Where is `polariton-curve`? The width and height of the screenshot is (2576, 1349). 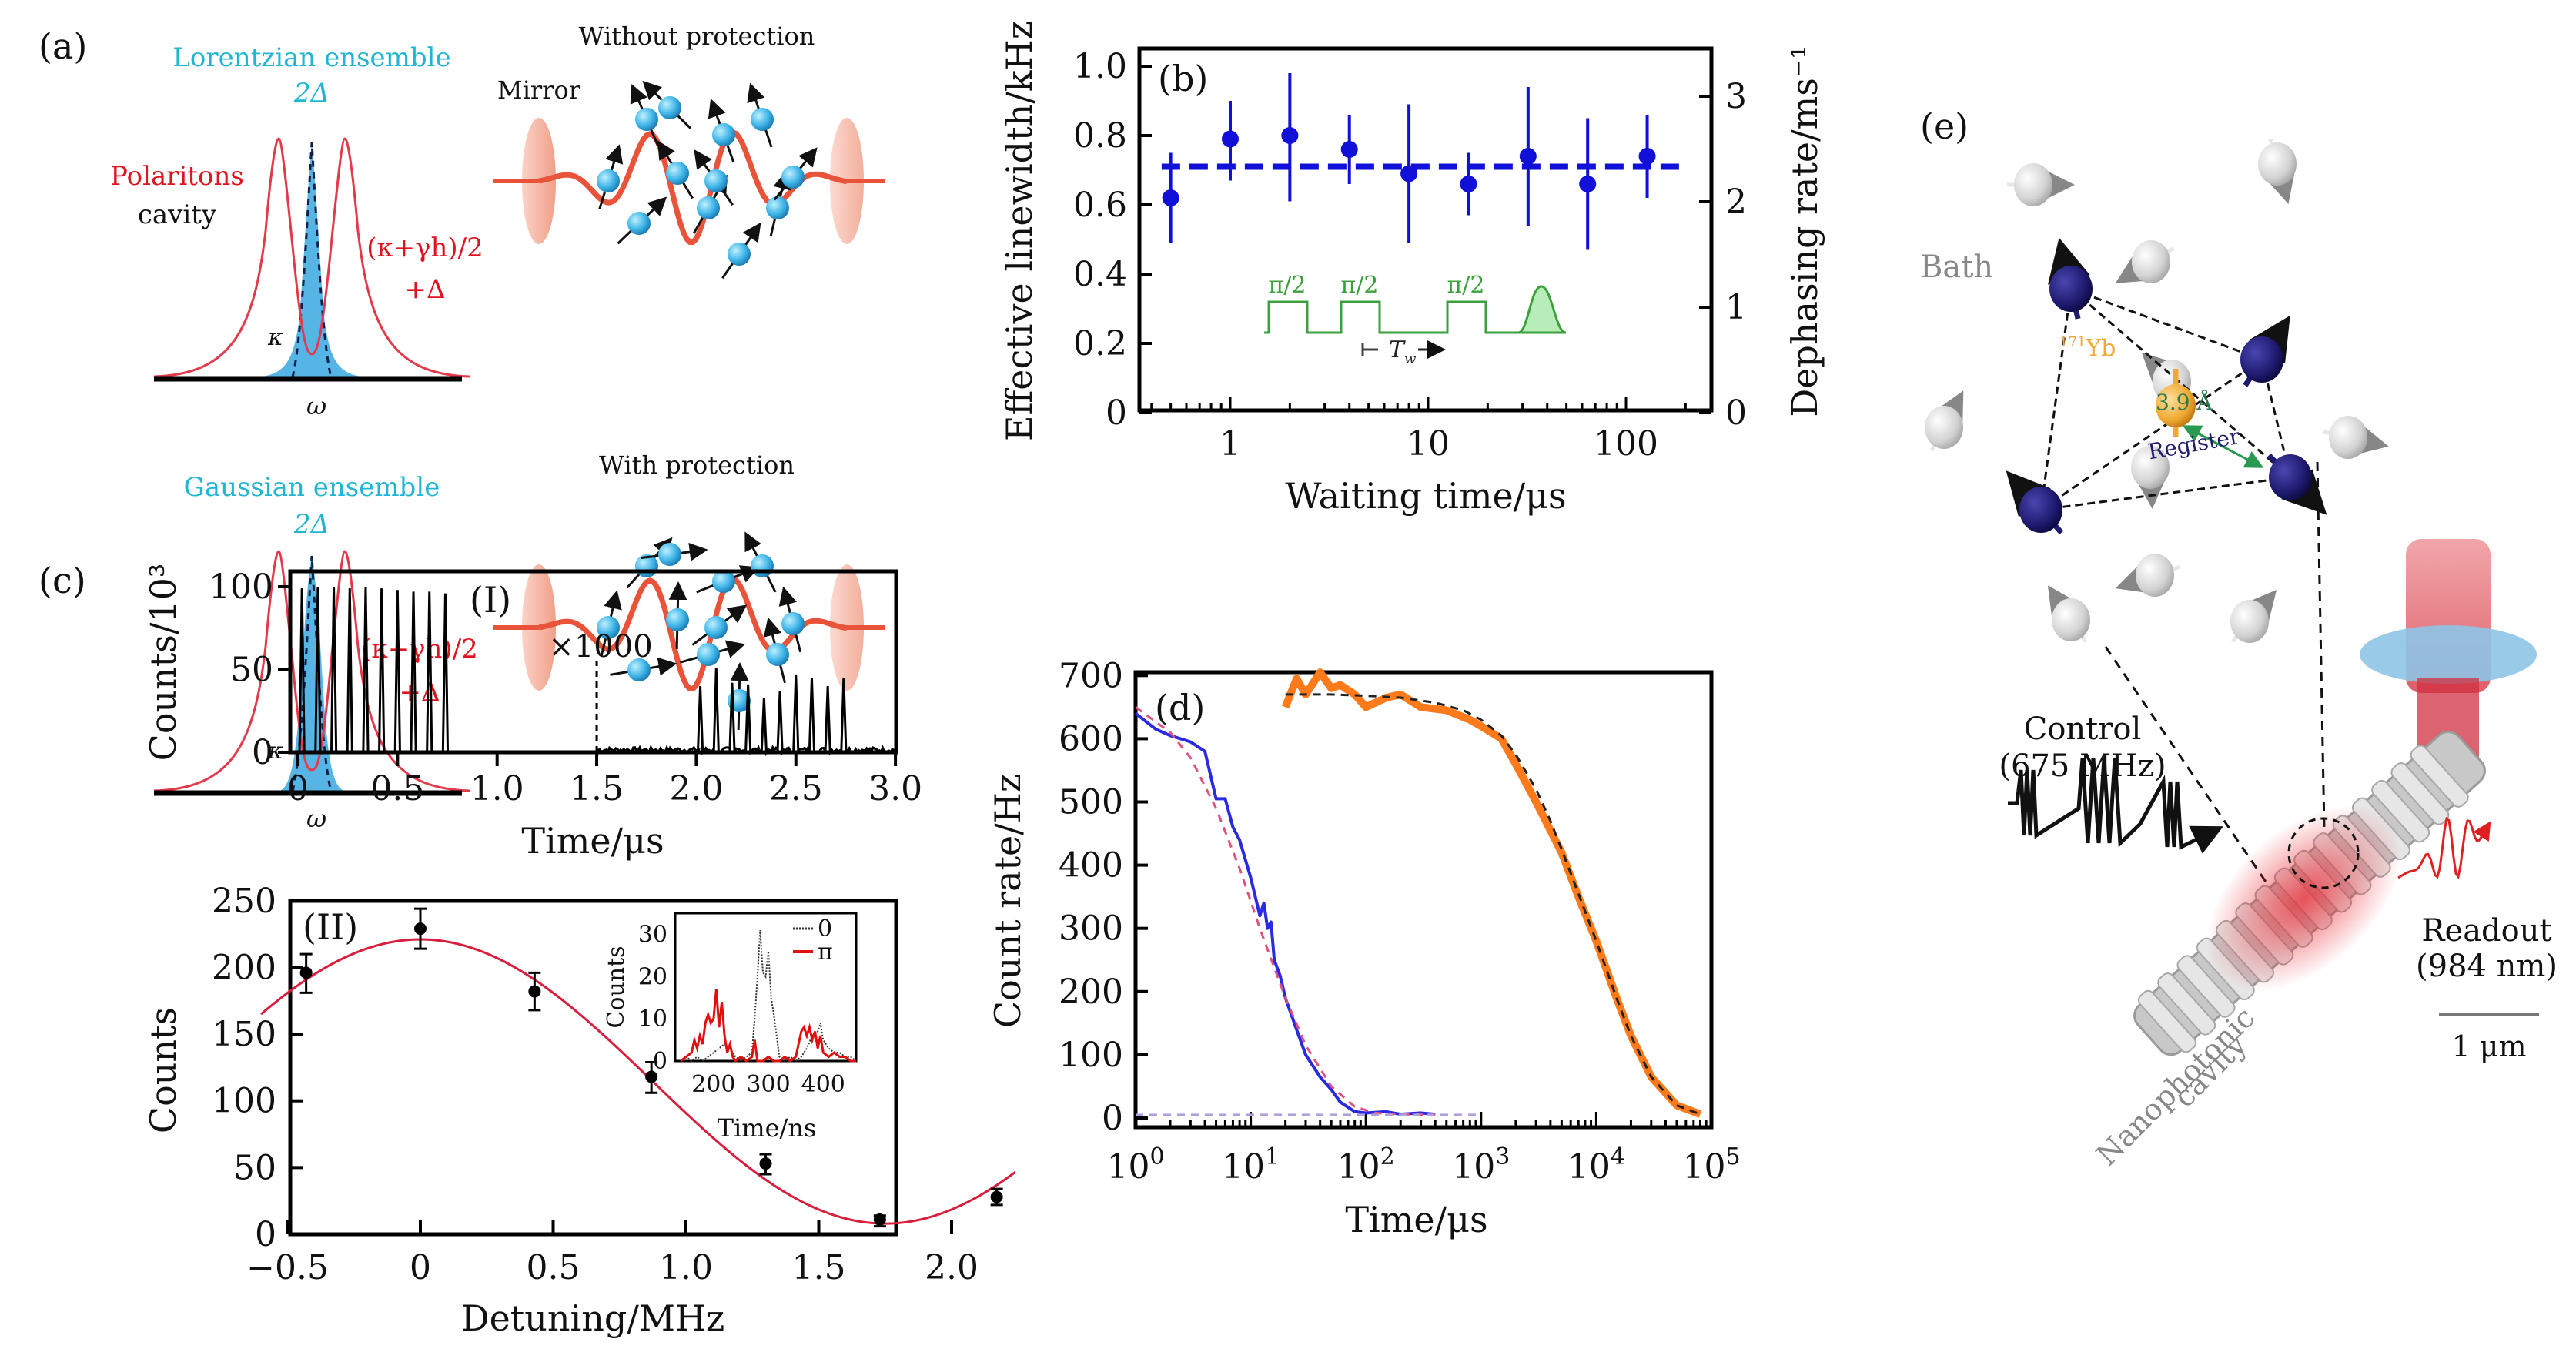 polariton-curve is located at coordinates (312, 257).